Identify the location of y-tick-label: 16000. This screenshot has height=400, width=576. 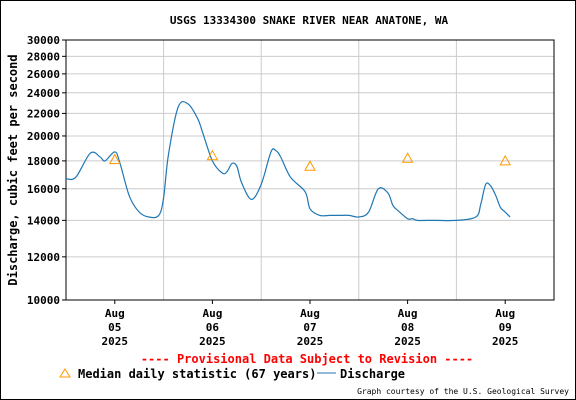
(43, 189).